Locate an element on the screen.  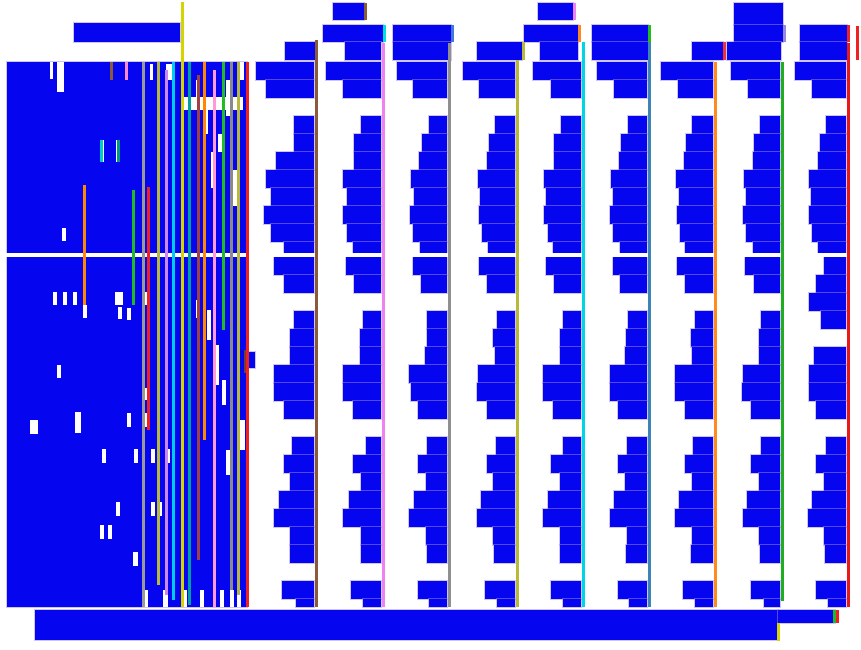
column-9-axis-line is located at coordinates (848, 325).